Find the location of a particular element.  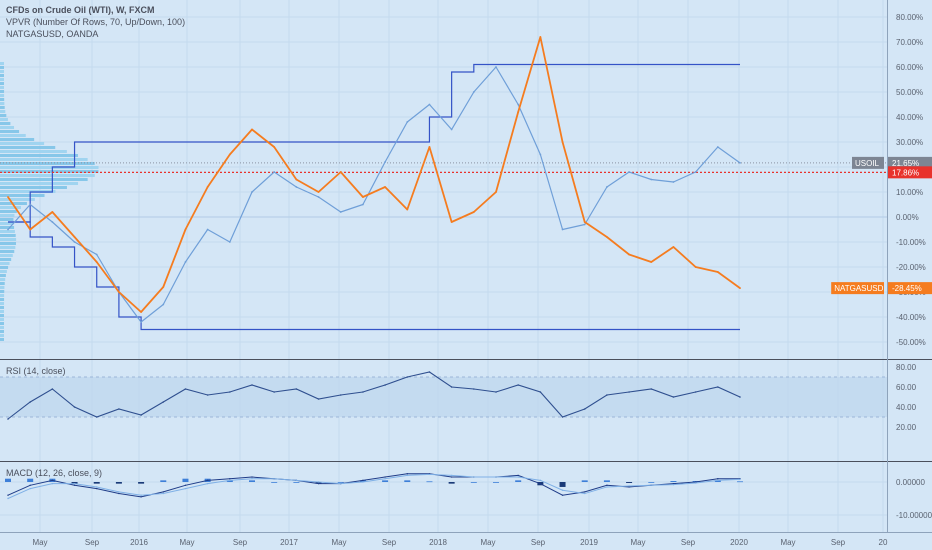

y-tick-label: 30.00% is located at coordinates (909, 142).